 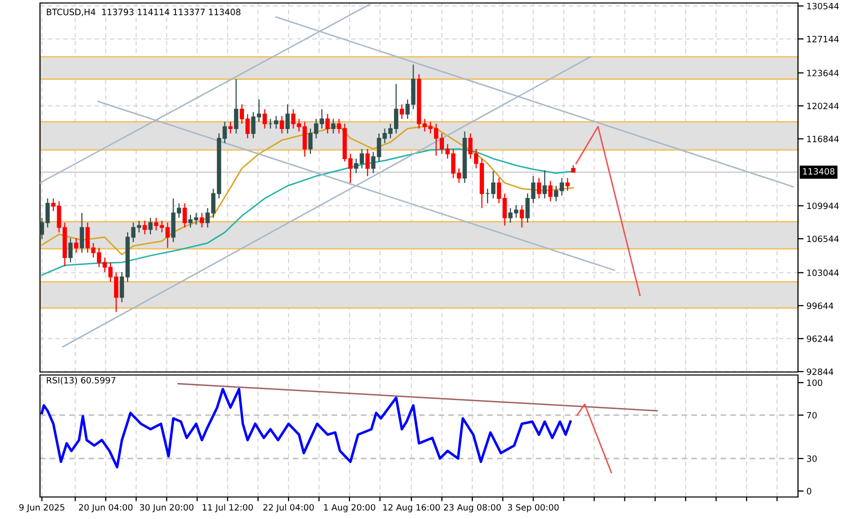 I want to click on x-tick-label: 1 Aug 20:00, so click(x=350, y=508).